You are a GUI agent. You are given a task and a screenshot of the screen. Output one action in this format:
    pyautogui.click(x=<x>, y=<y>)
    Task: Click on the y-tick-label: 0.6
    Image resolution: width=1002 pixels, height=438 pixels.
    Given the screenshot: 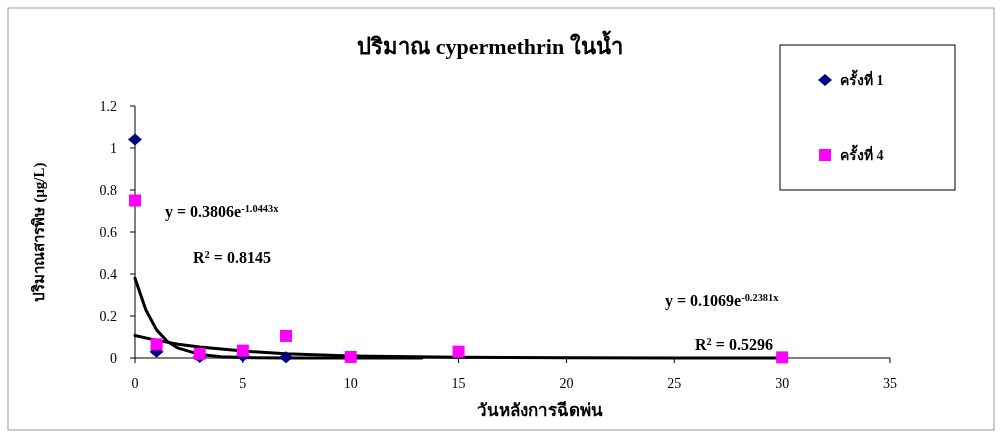 What is the action you would take?
    pyautogui.click(x=108, y=232)
    